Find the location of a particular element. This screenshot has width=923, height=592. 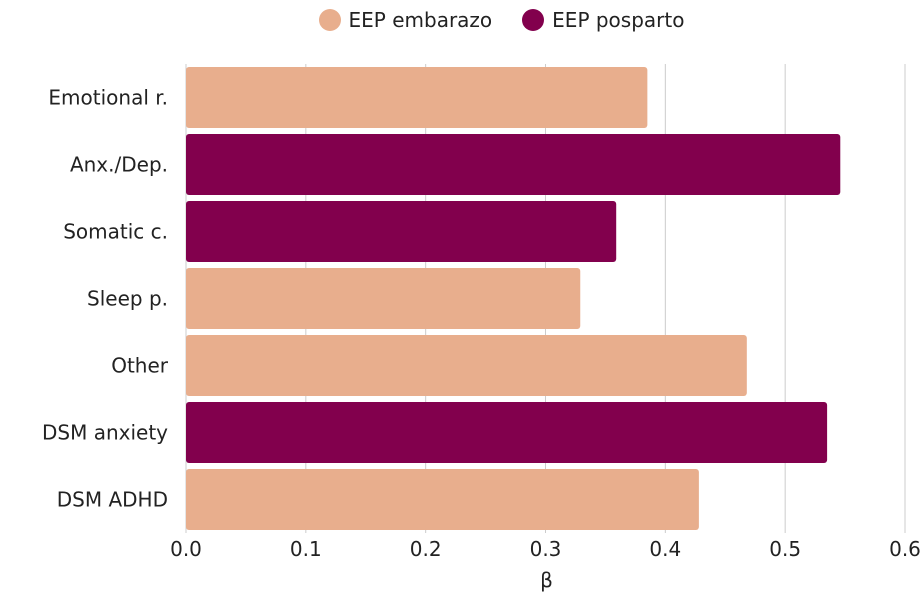

x-tick-label-1: 0.1 is located at coordinates (306, 549).